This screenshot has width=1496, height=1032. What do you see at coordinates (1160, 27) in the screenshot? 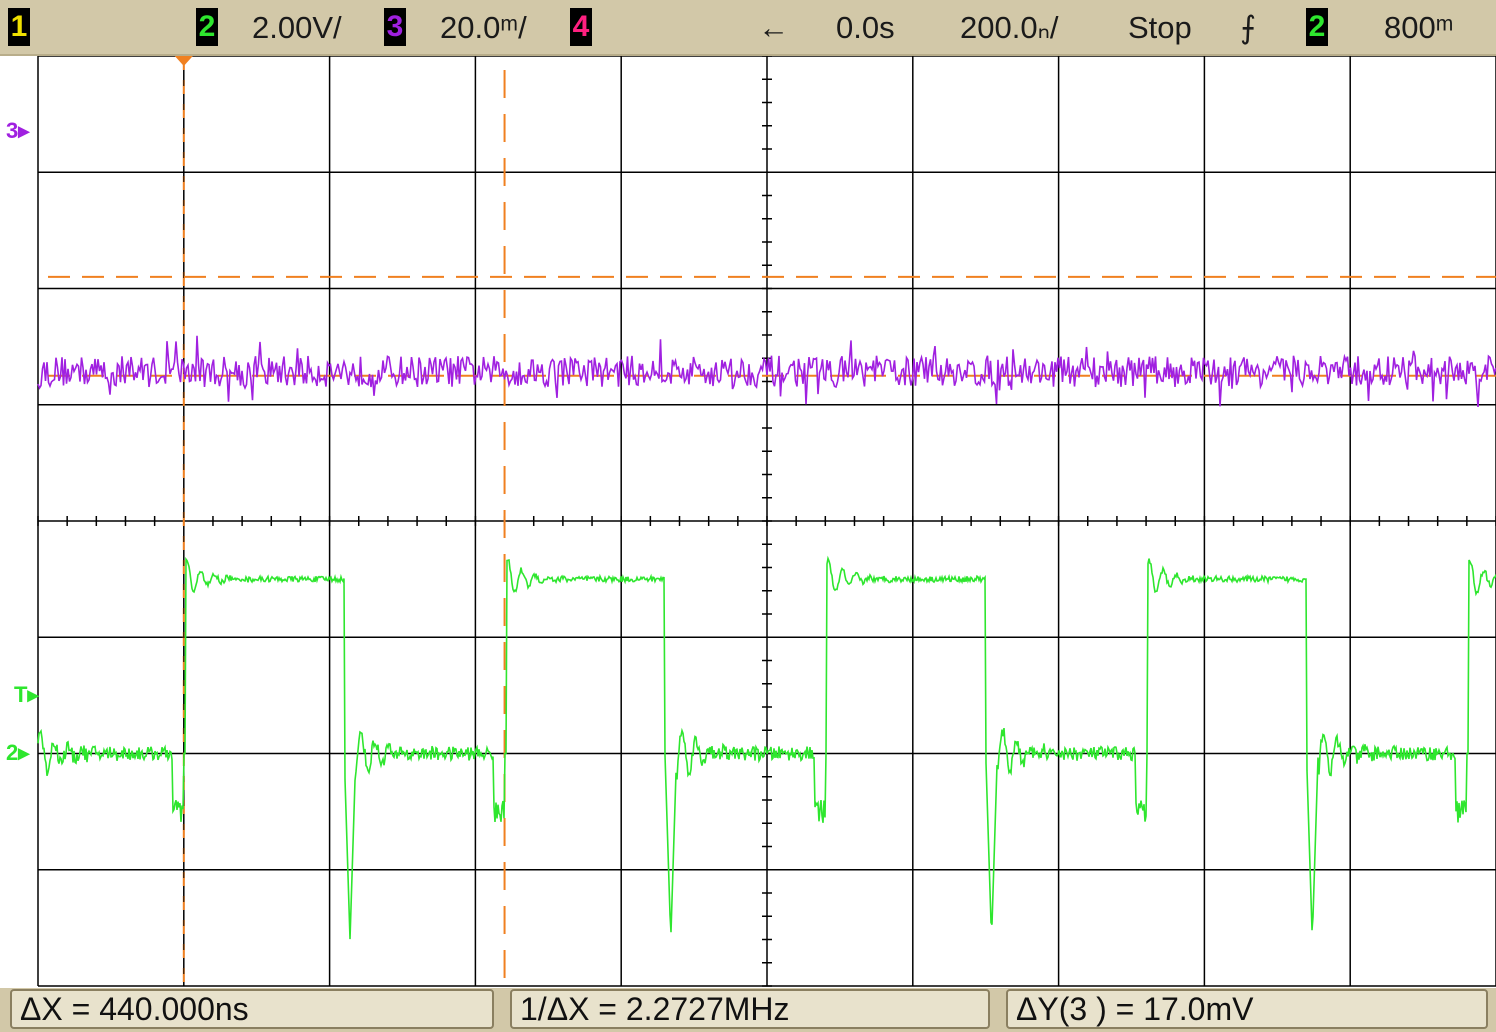
I see `run-state: Stop` at bounding box center [1160, 27].